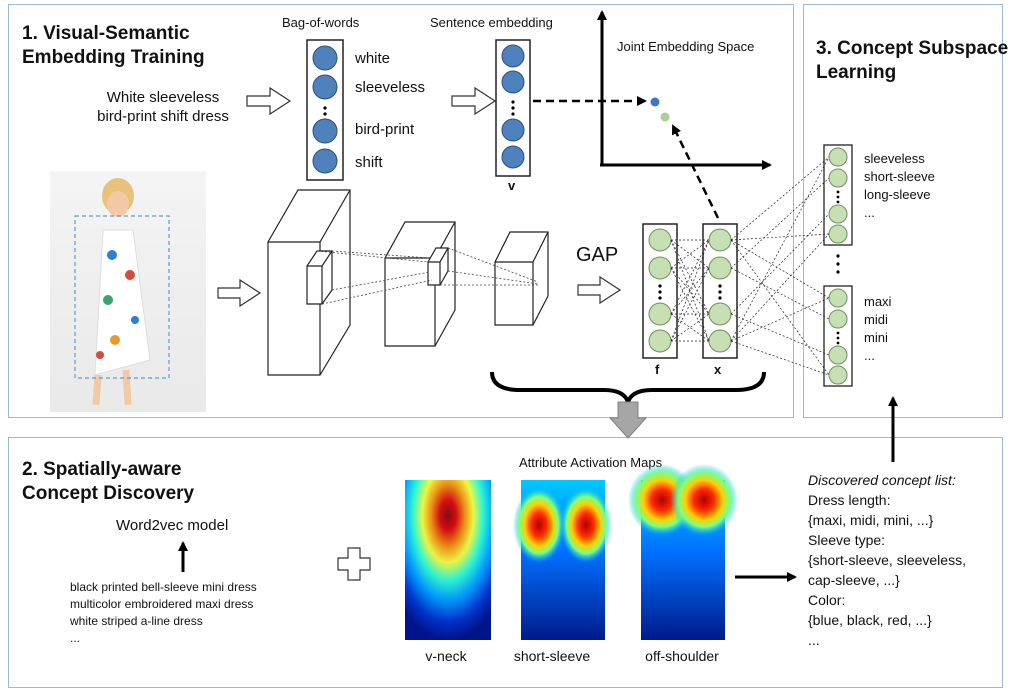 This screenshot has height=691, width=1011. I want to click on map-label-off-shoulder: off-shoulder, so click(682, 656).